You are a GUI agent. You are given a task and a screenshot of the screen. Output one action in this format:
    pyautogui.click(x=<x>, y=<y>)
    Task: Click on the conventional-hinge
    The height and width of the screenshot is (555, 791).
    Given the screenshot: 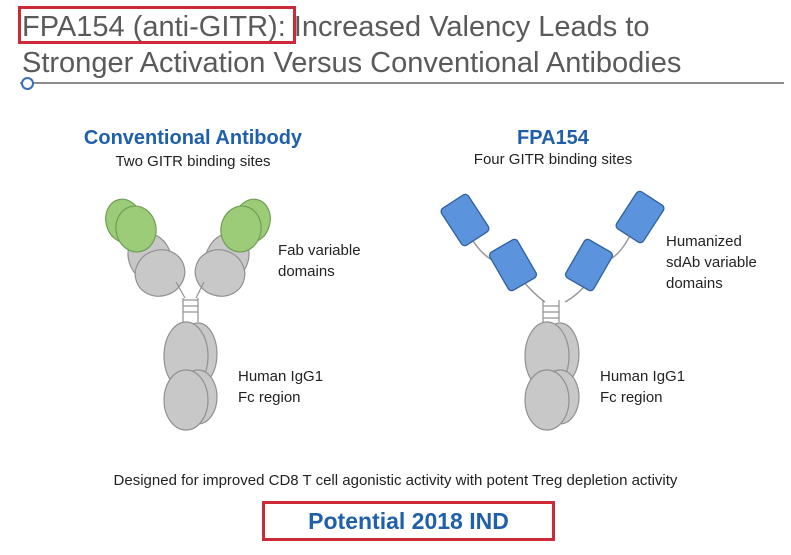 What is the action you would take?
    pyautogui.click(x=190, y=301)
    